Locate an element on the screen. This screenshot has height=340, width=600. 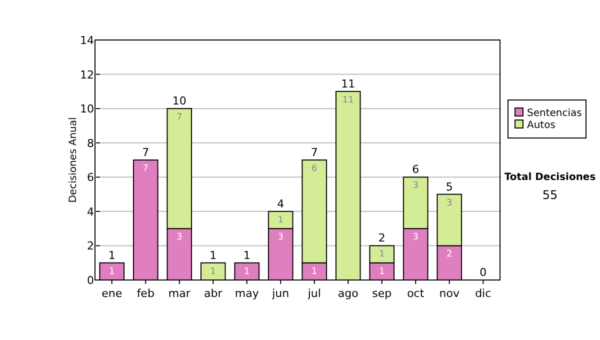
x-tick-label: ago is located at coordinates (348, 293).